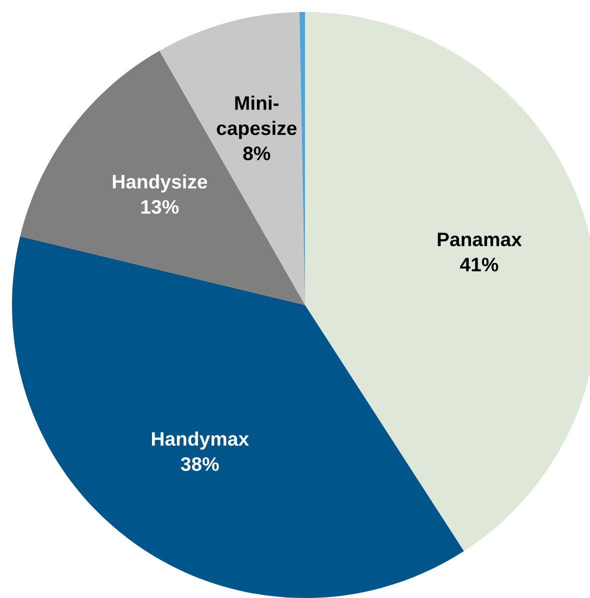 The width and height of the screenshot is (590, 598). What do you see at coordinates (160, 207) in the screenshot?
I see `data-label: 13%` at bounding box center [160, 207].